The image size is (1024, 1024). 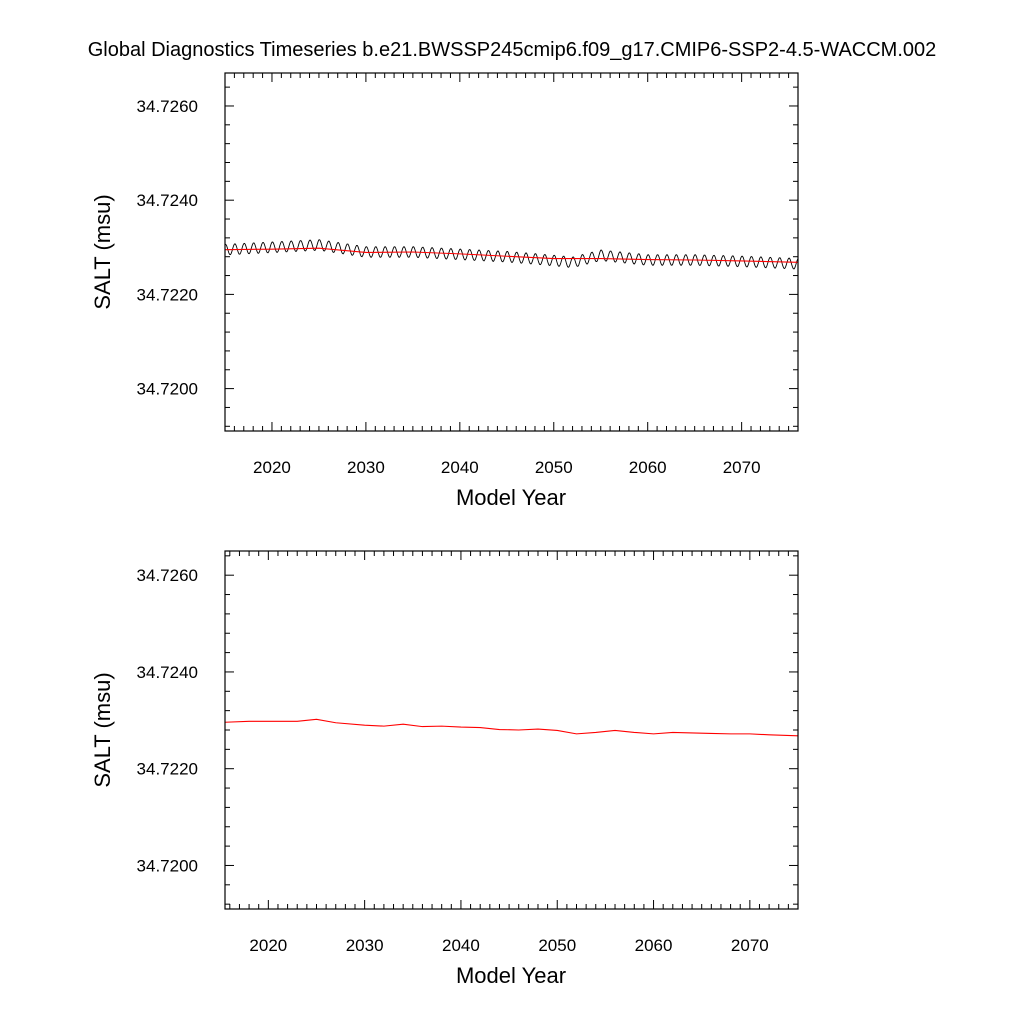 What do you see at coordinates (268, 945) in the screenshot?
I see `bottom-x-tick-label: 2020` at bounding box center [268, 945].